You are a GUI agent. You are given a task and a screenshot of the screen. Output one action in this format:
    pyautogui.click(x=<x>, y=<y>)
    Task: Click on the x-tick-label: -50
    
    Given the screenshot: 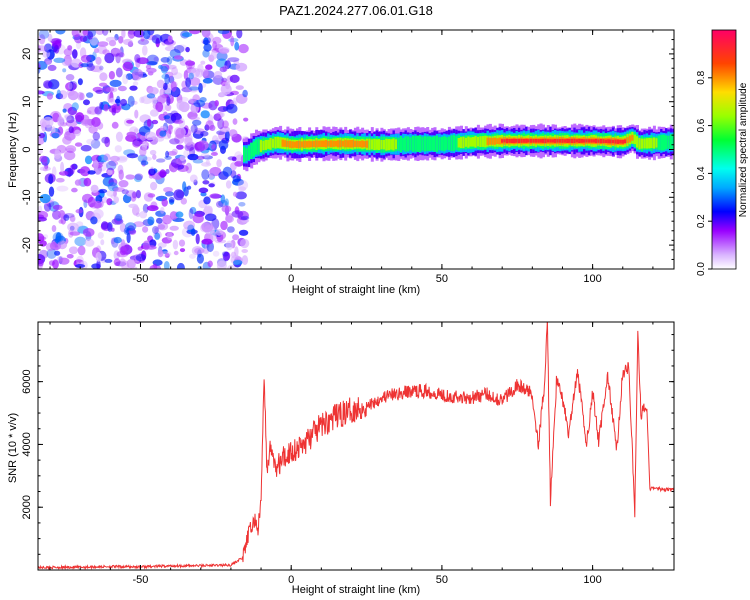 What is the action you would take?
    pyautogui.click(x=141, y=580)
    